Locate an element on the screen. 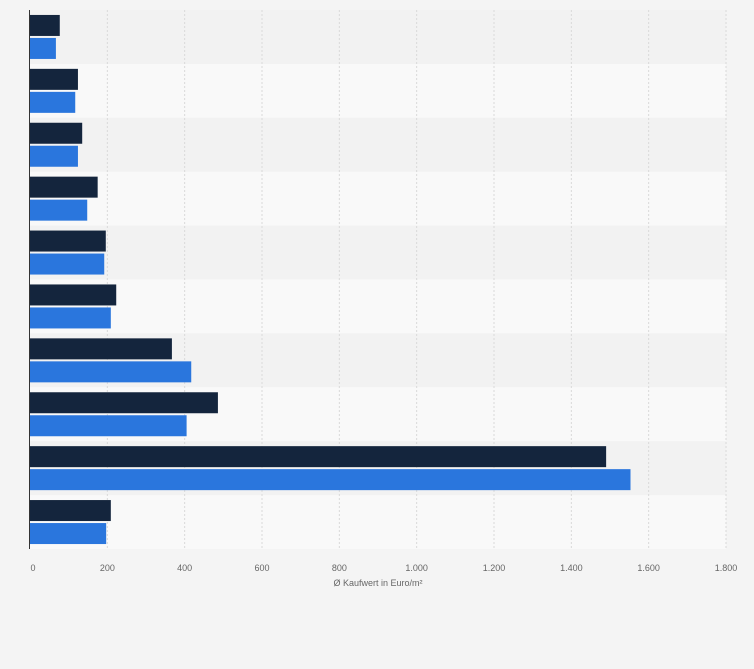  x-axis-title: Ø Kaufwert in Euro/m² is located at coordinates (377, 583).